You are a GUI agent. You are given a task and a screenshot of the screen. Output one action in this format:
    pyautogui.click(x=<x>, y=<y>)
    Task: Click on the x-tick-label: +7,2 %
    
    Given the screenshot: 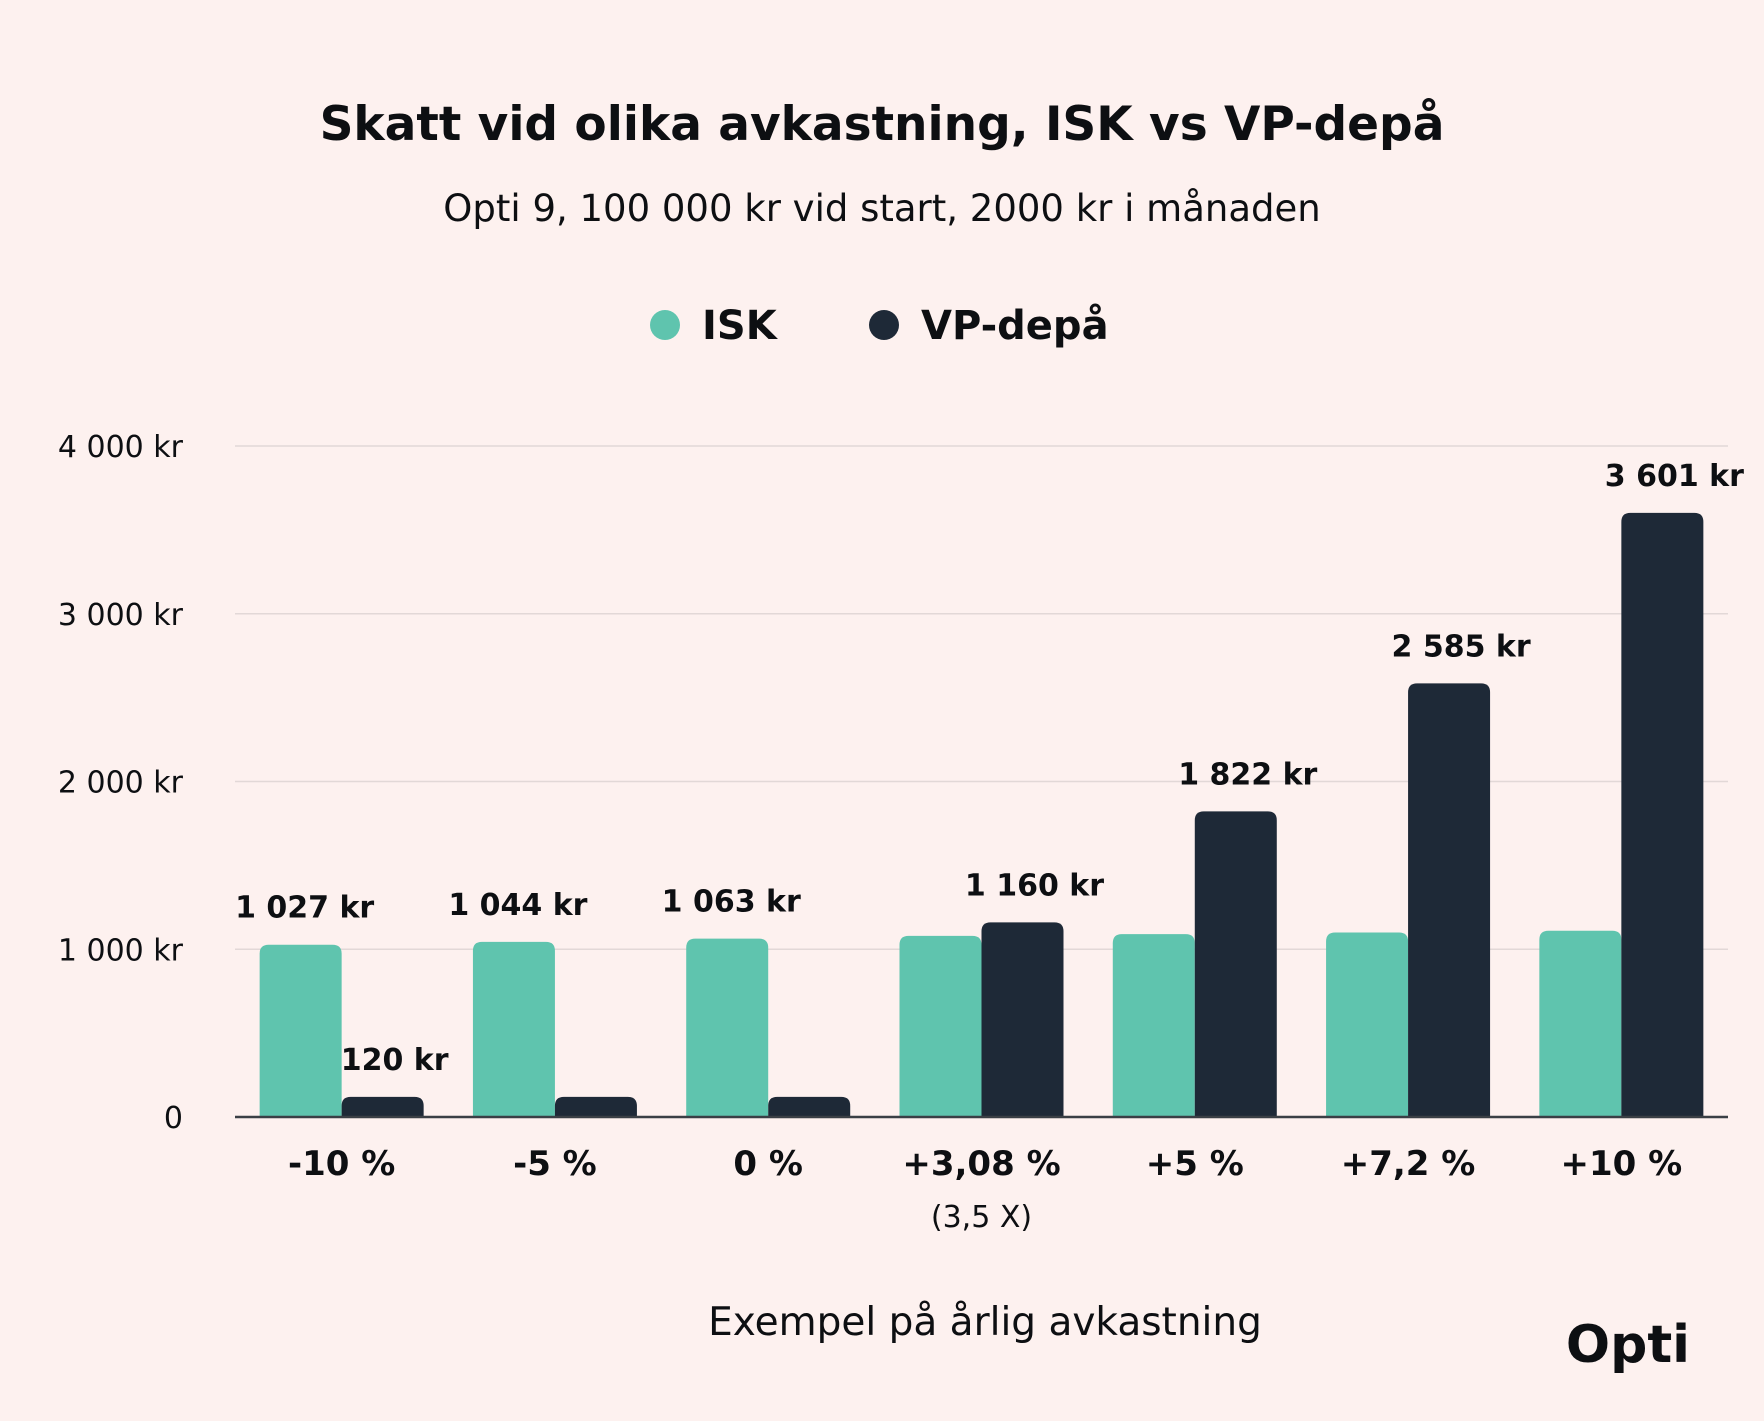 What is the action you would take?
    pyautogui.click(x=1408, y=1164)
    